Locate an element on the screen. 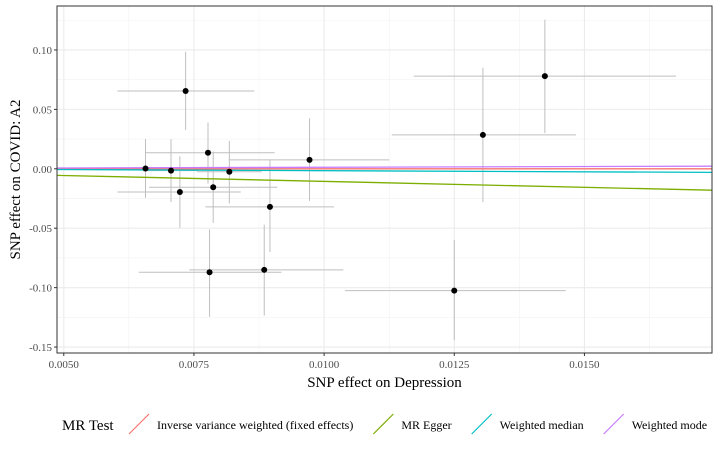  x-tick-label: 0.0150 is located at coordinates (584, 365).